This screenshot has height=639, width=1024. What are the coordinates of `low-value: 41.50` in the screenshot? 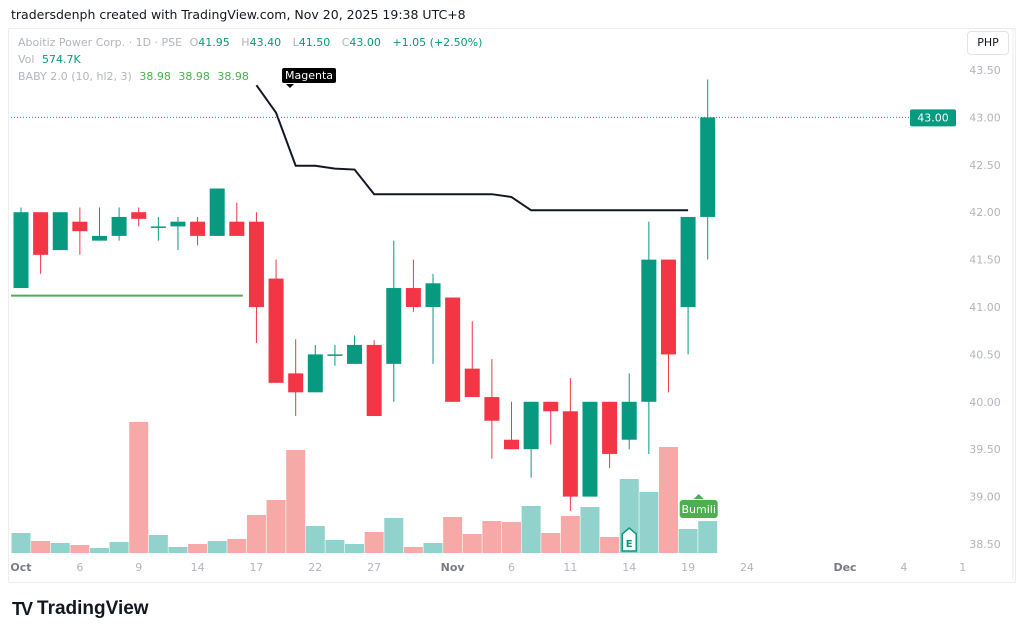 It's located at (314, 42).